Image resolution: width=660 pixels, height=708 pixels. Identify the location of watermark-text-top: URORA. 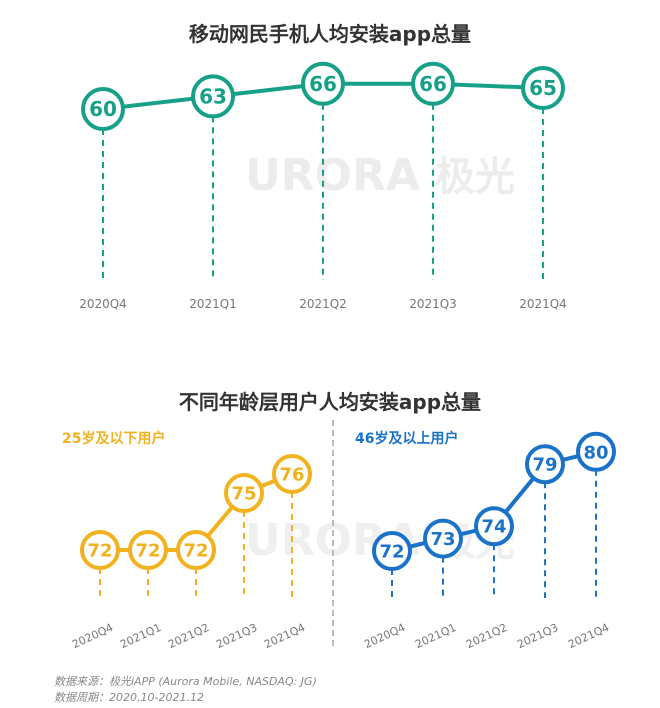
(332, 175).